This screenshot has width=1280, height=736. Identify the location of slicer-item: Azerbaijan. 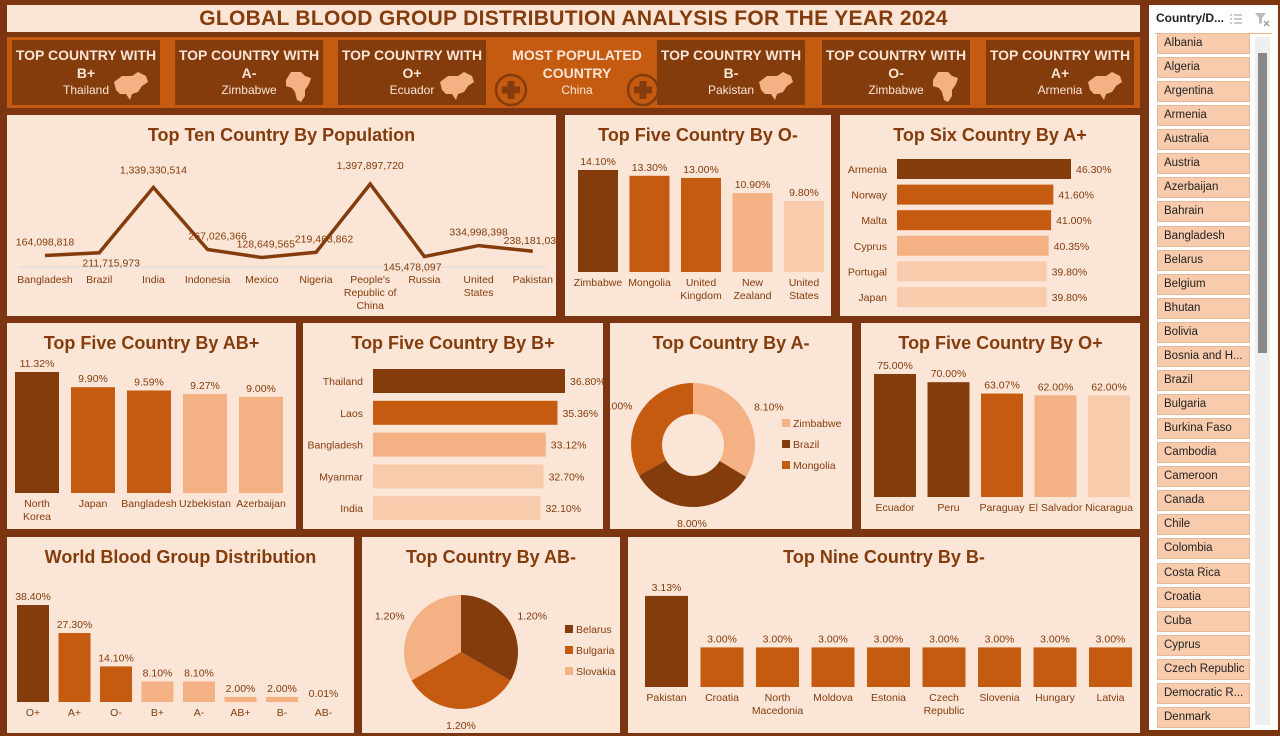
(1203, 188).